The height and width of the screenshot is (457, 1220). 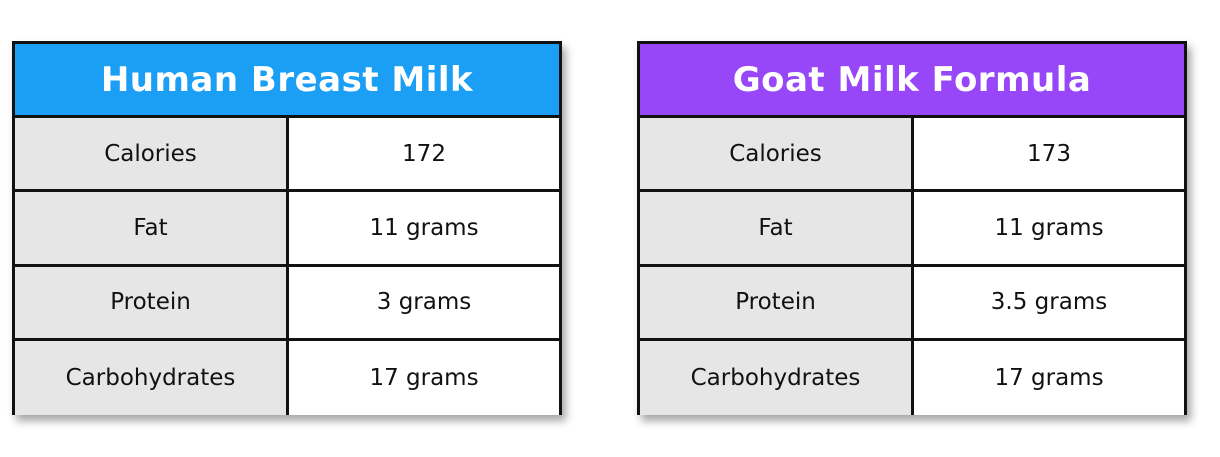 I want to click on table-title: Human Breast Milk, so click(x=287, y=81).